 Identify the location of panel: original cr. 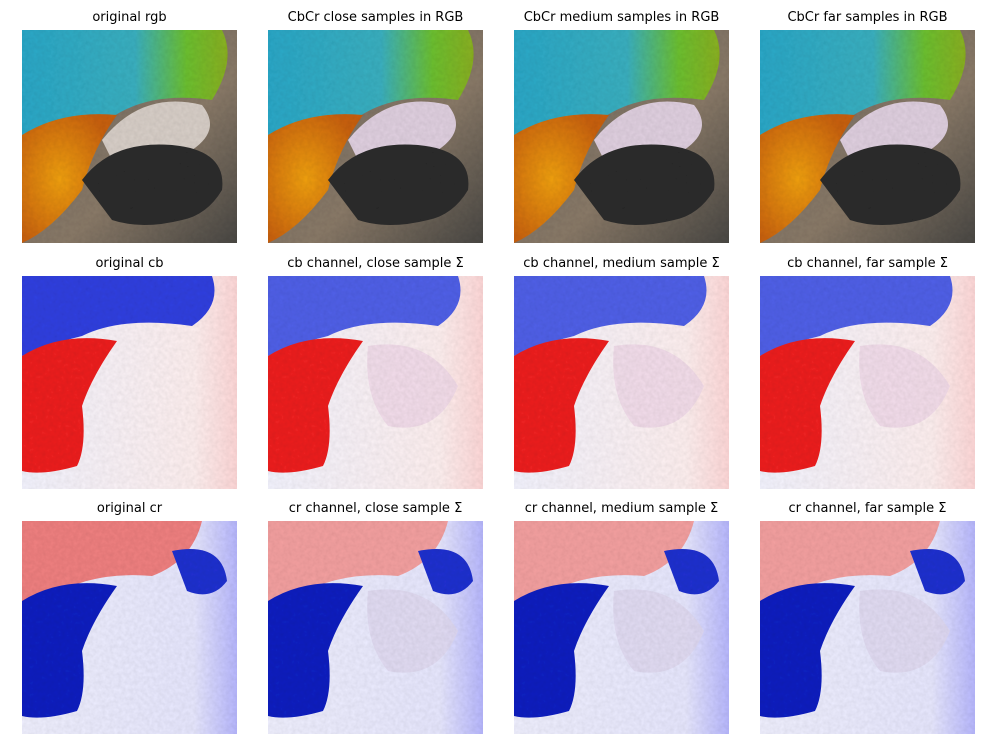
(129, 617).